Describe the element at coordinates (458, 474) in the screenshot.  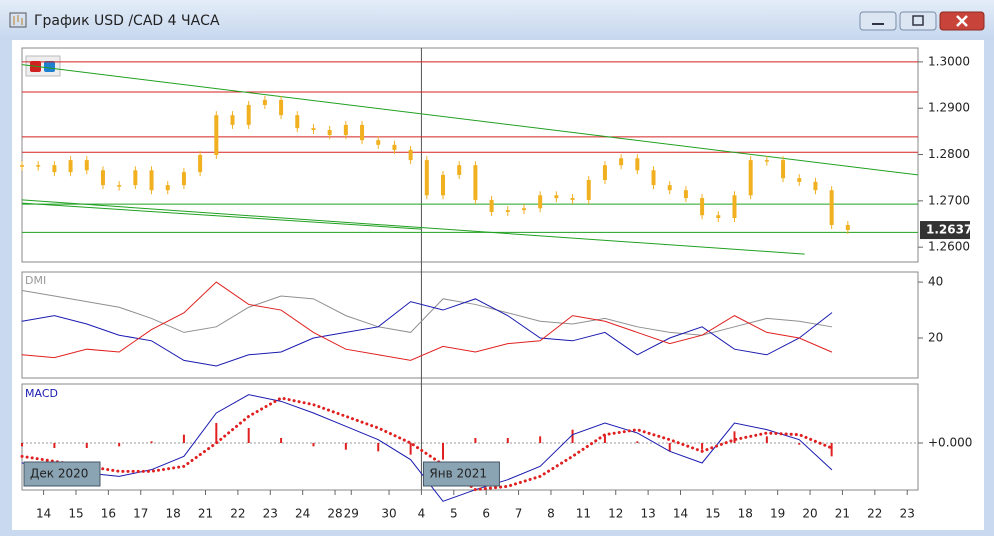
I see `period-label: Янв 2021` at that location.